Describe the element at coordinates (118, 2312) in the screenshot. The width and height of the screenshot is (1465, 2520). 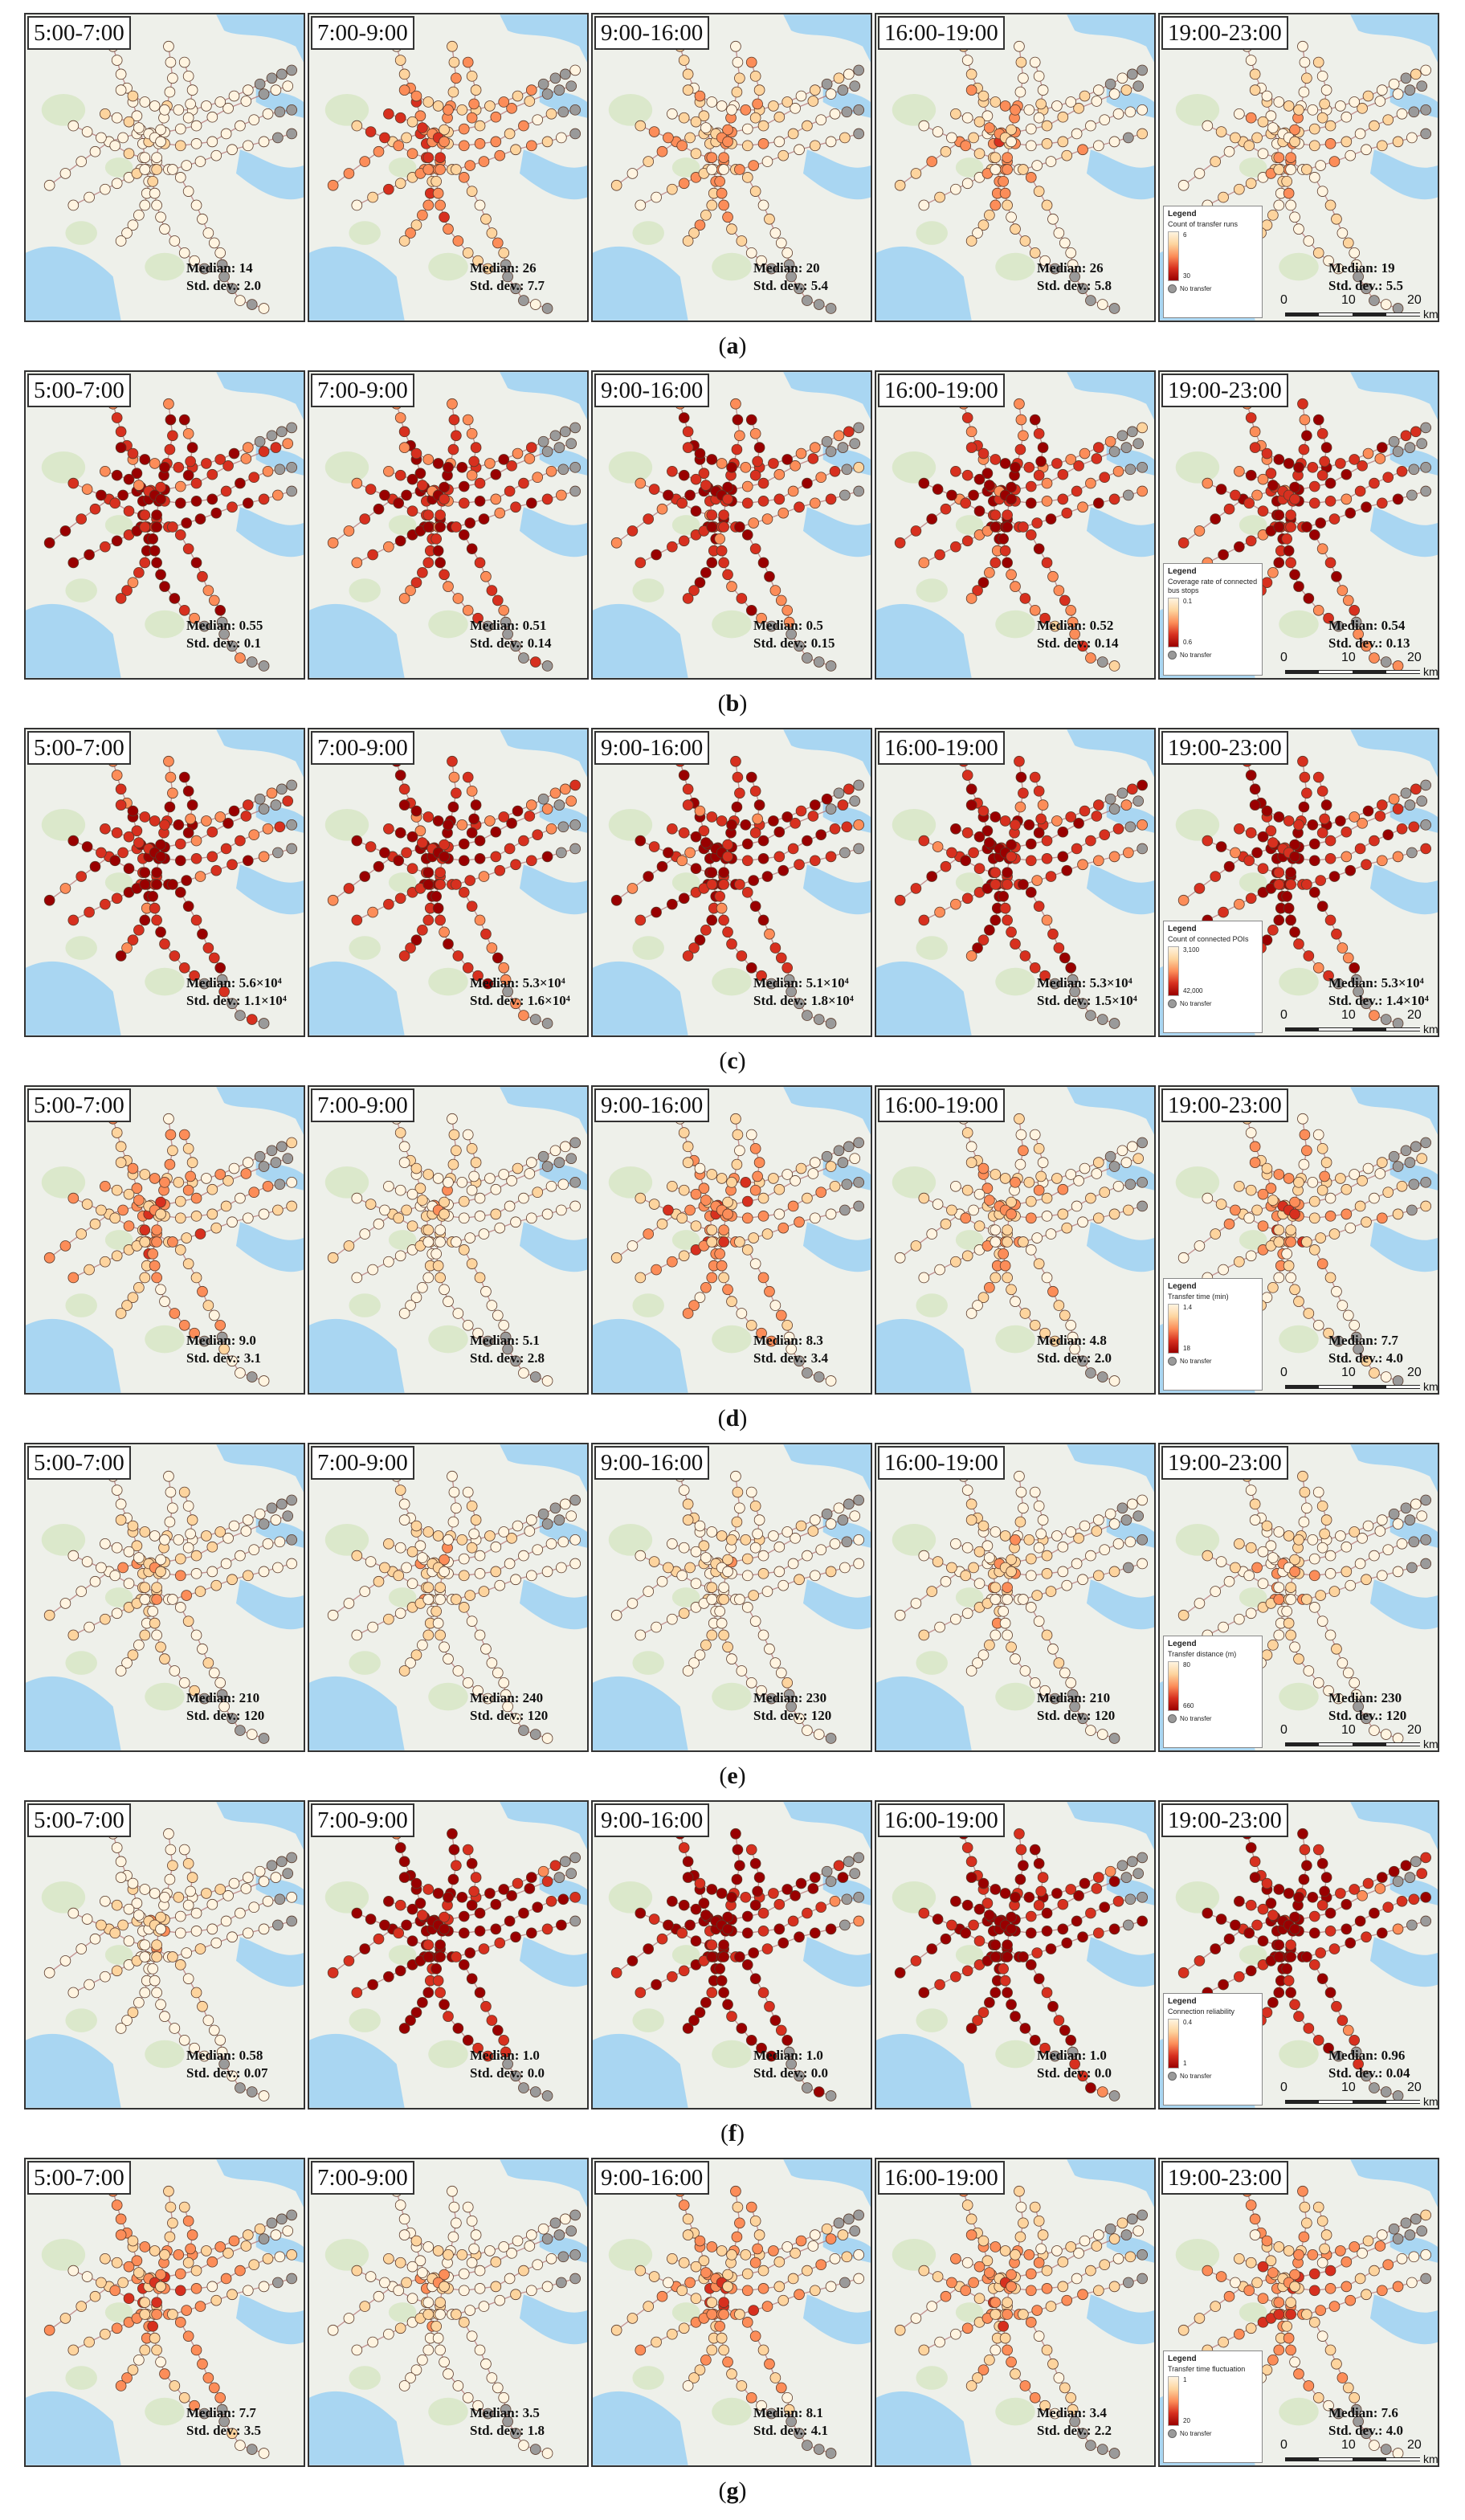
I see `green-area` at that location.